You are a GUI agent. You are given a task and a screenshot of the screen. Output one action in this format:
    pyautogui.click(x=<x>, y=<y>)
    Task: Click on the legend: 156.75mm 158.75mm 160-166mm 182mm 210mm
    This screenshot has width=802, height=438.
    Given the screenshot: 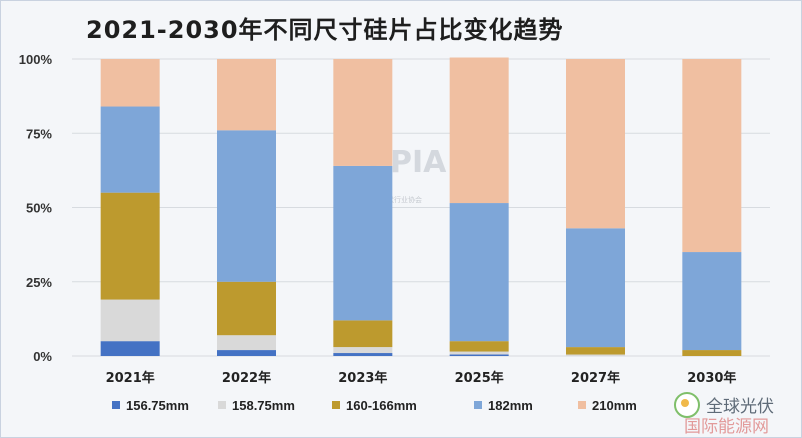 What is the action you would take?
    pyautogui.click(x=374, y=405)
    